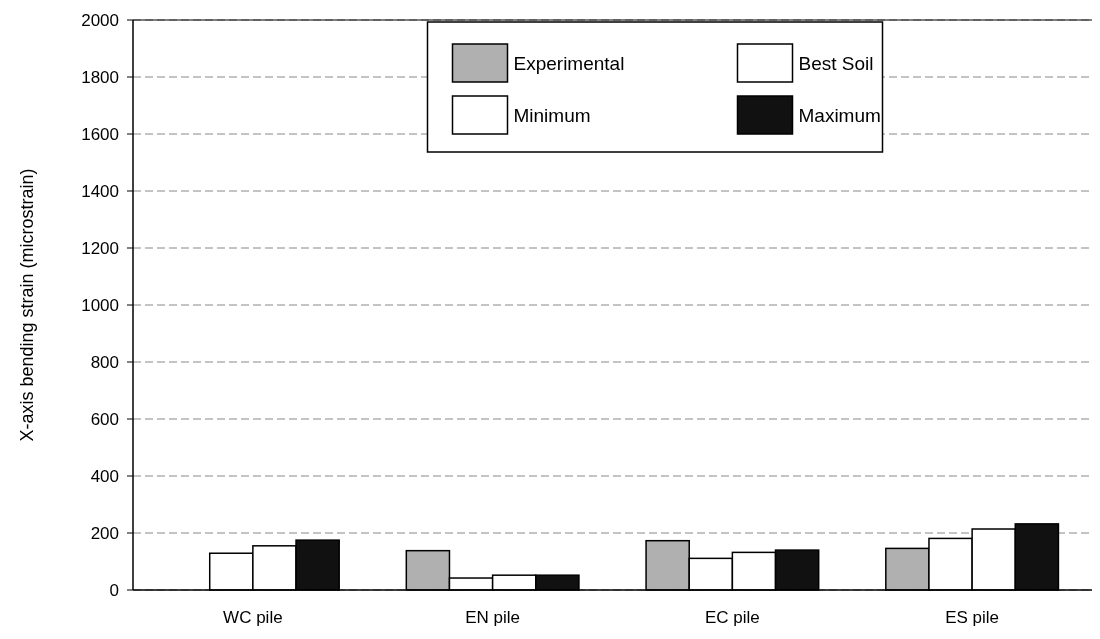  I want to click on y-tick-label: 400, so click(104, 476).